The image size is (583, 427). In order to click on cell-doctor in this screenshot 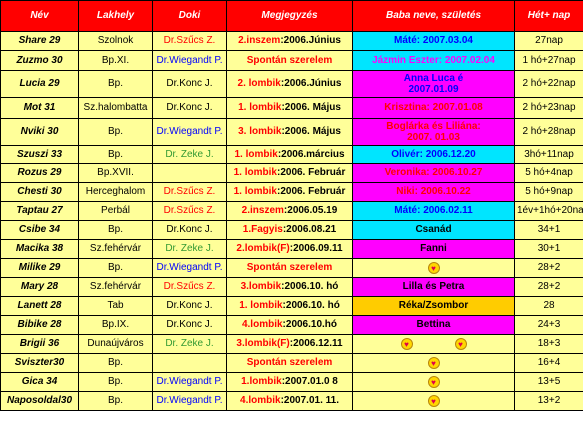, I will do `click(189, 363)`.